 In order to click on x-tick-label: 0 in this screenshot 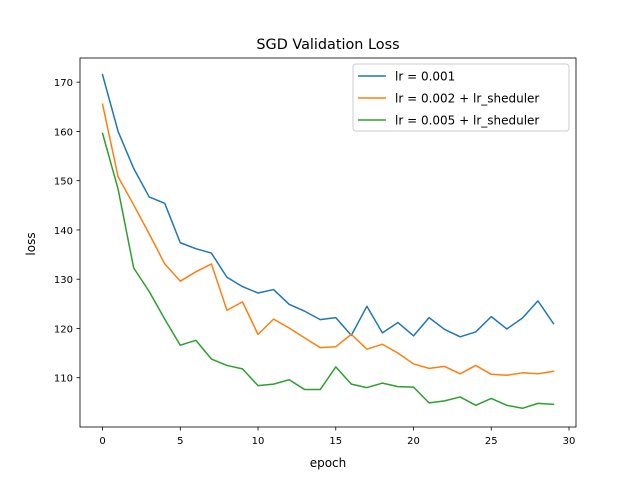, I will do `click(102, 441)`.